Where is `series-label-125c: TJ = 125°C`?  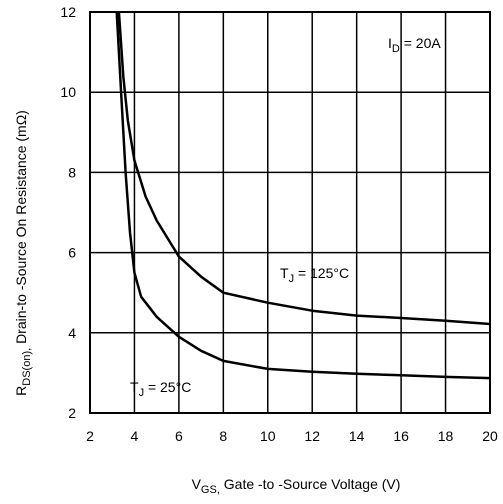 series-label-125c: TJ = 125°C is located at coordinates (314, 275).